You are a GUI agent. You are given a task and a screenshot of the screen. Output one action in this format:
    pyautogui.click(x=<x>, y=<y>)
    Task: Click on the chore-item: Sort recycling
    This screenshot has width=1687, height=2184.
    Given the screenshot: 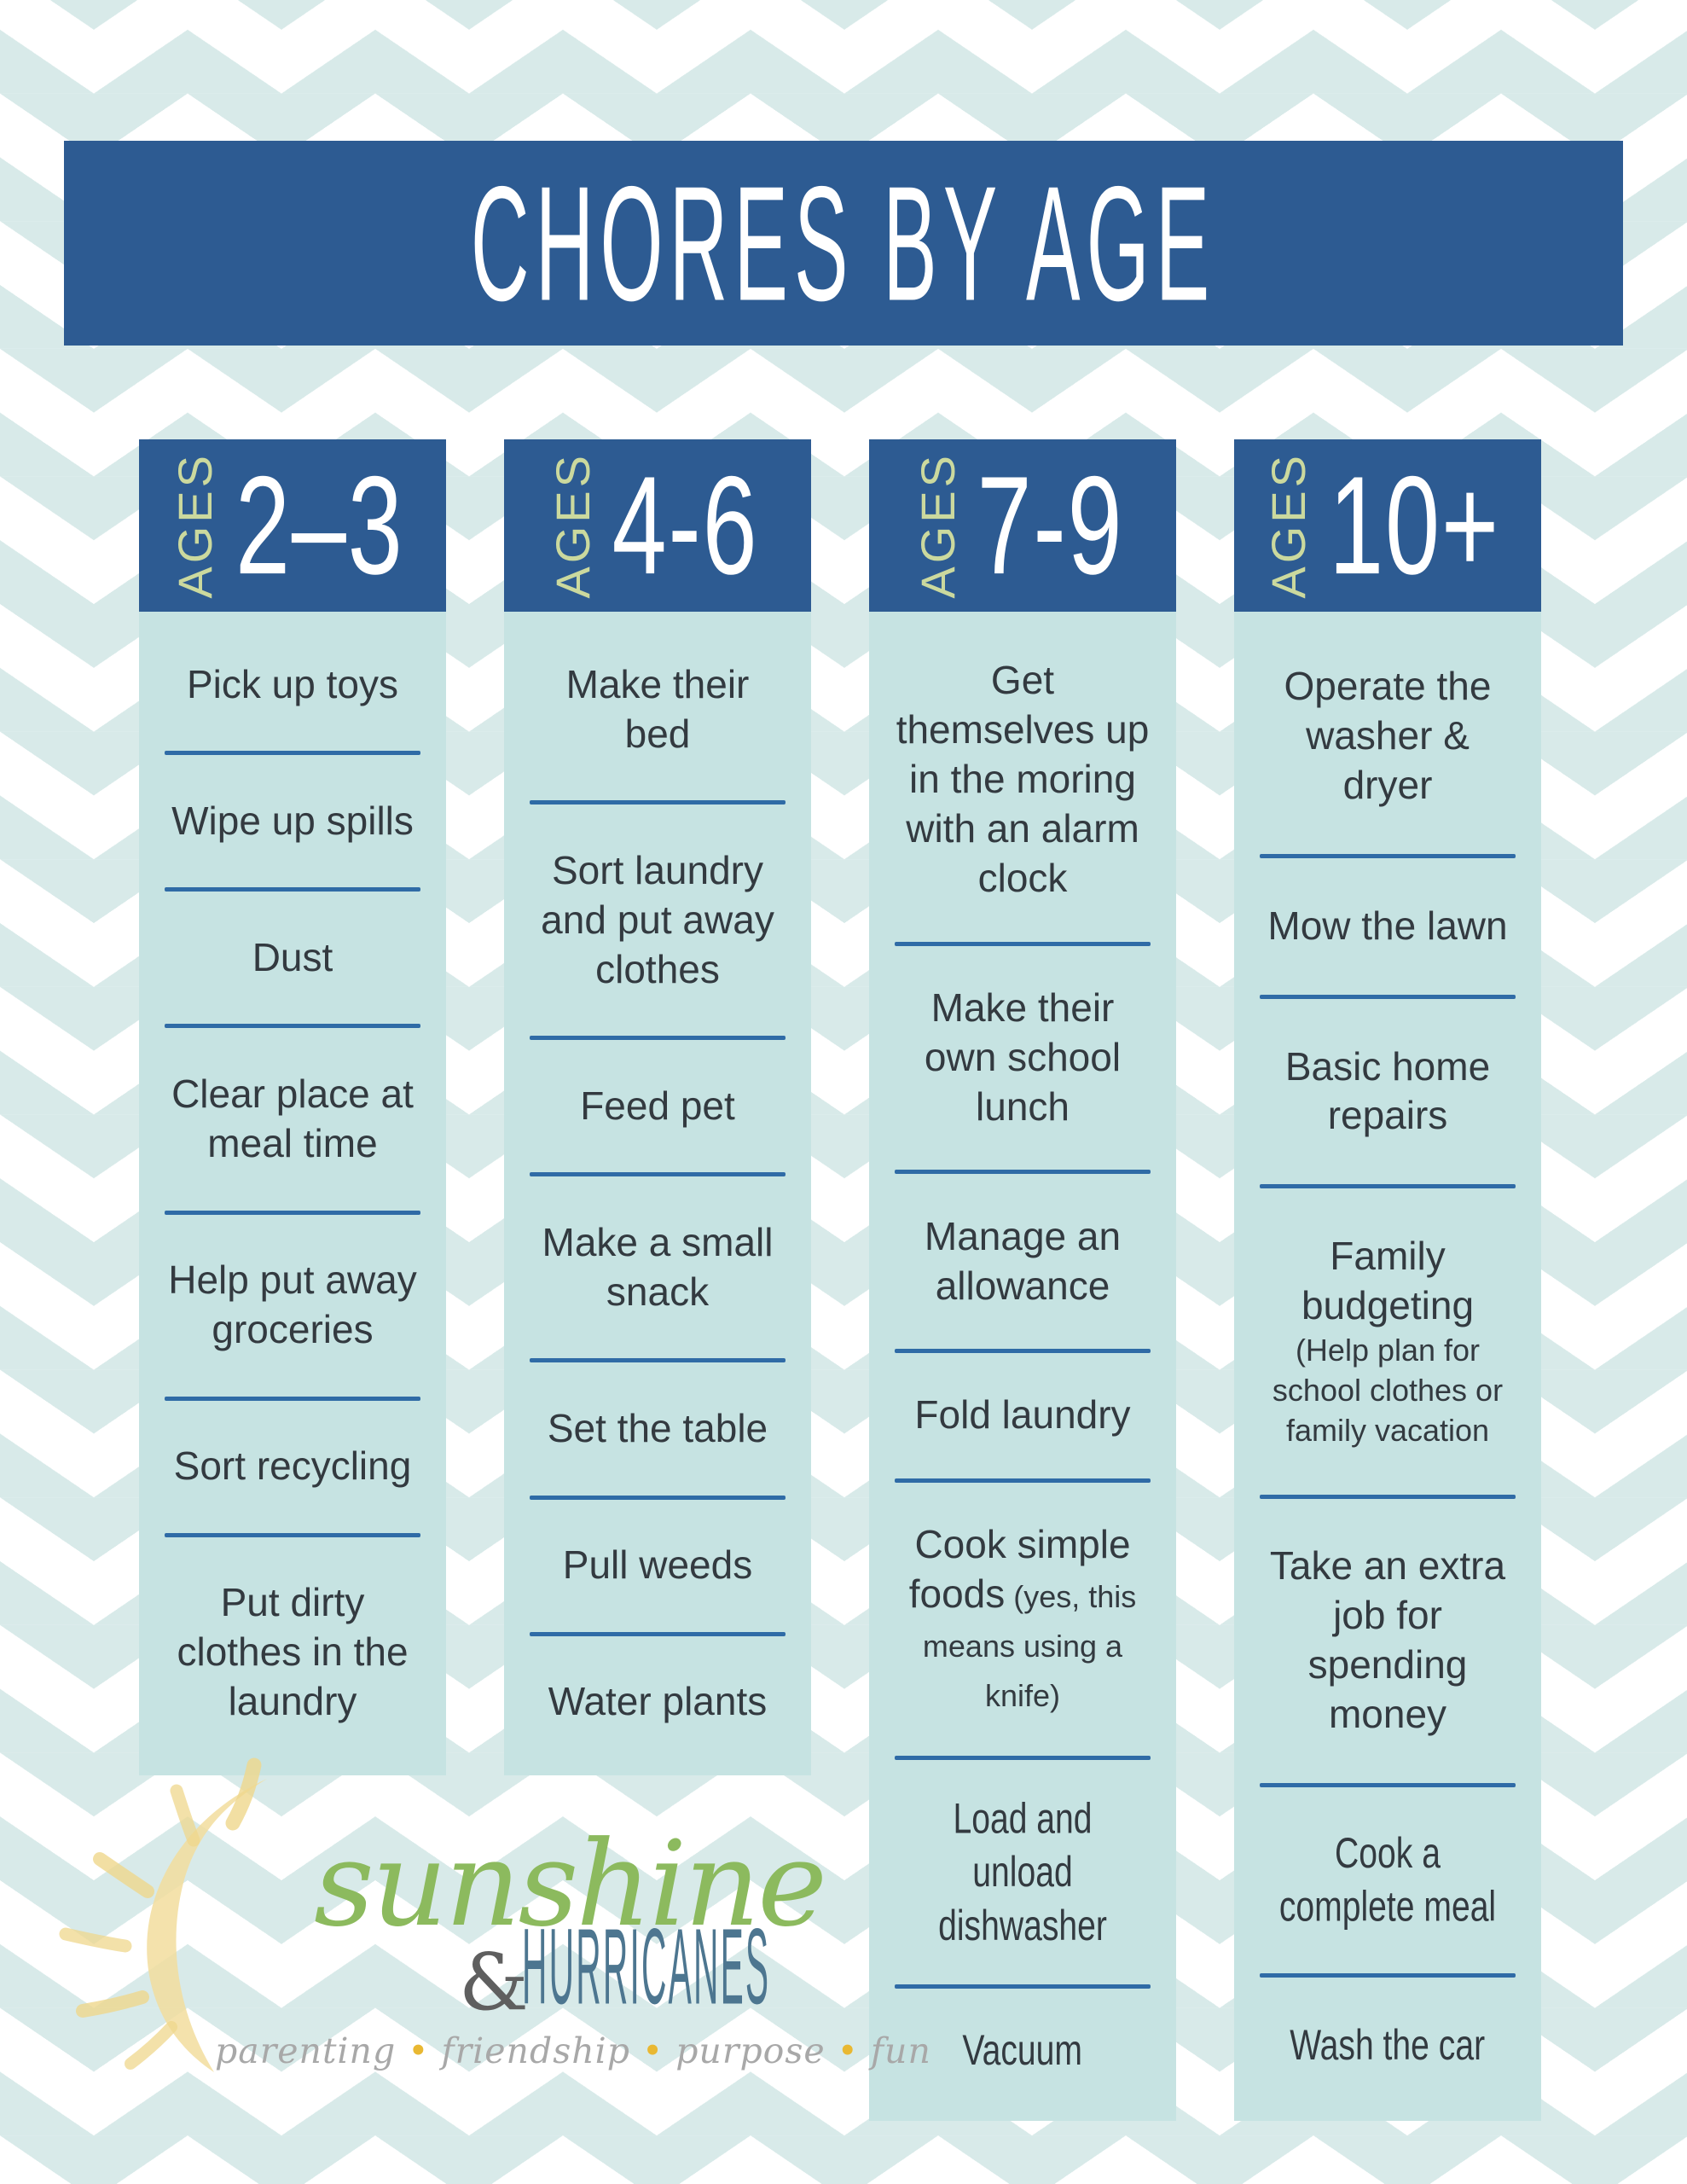 What is the action you would take?
    pyautogui.click(x=293, y=1466)
    